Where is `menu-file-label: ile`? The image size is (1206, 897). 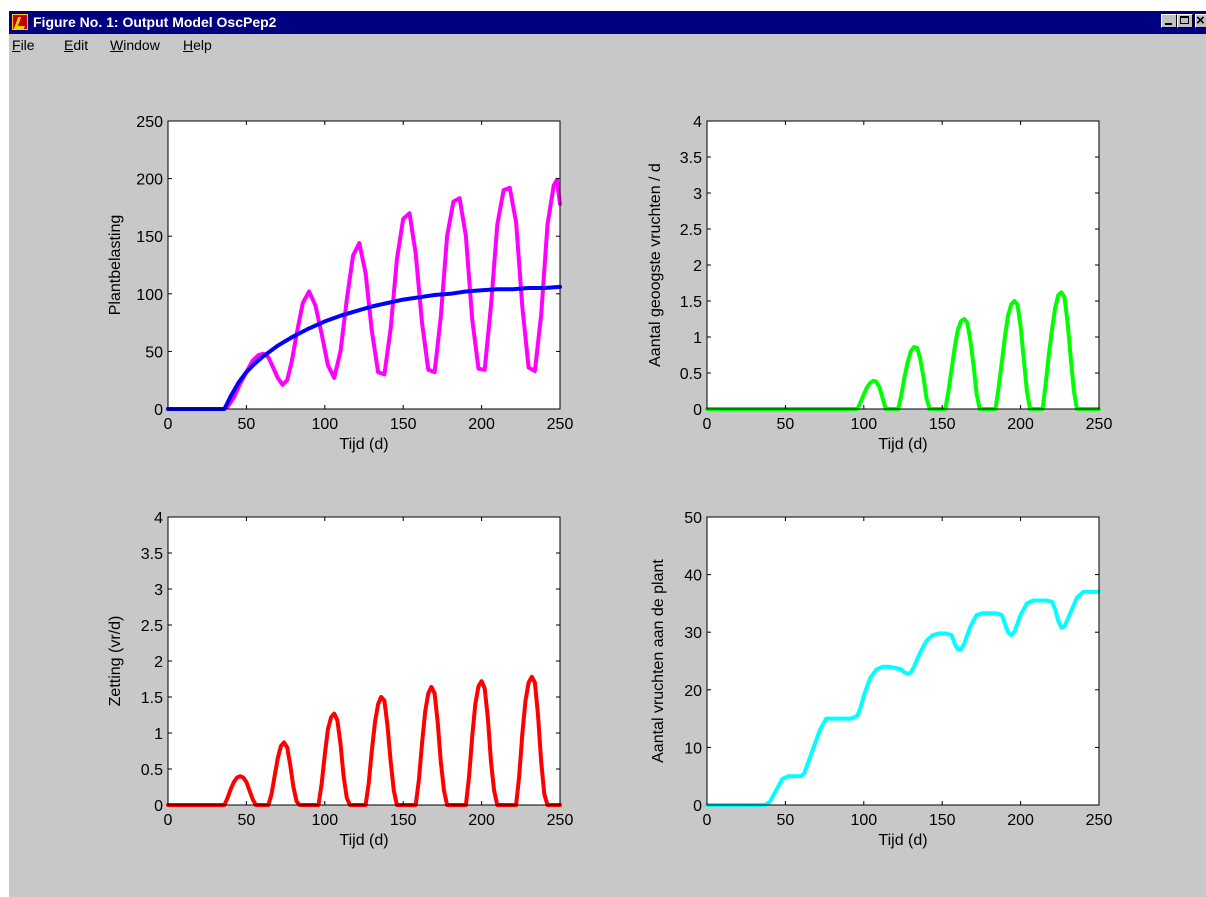
menu-file-label: ile is located at coordinates (27, 45).